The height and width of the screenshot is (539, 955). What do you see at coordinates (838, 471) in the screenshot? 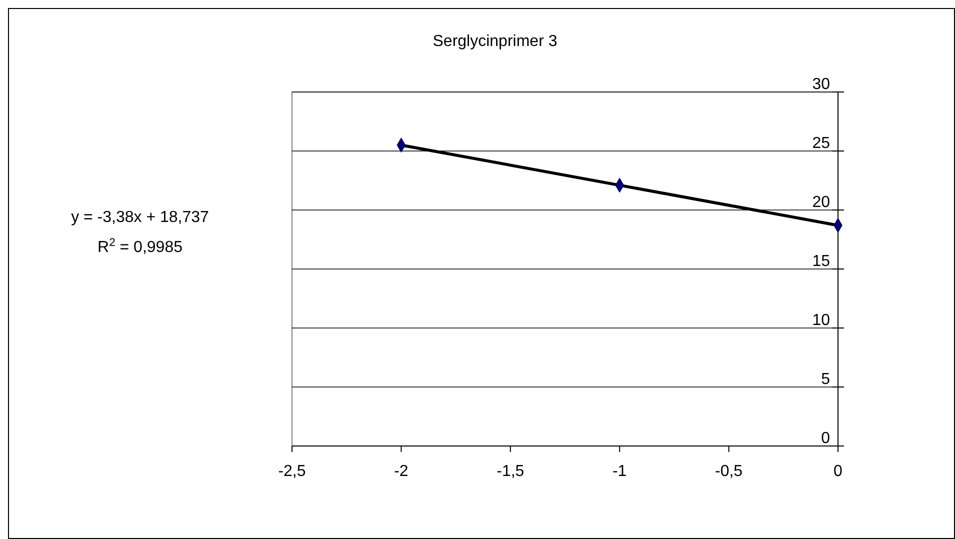
I see `x-tick-label: 0` at bounding box center [838, 471].